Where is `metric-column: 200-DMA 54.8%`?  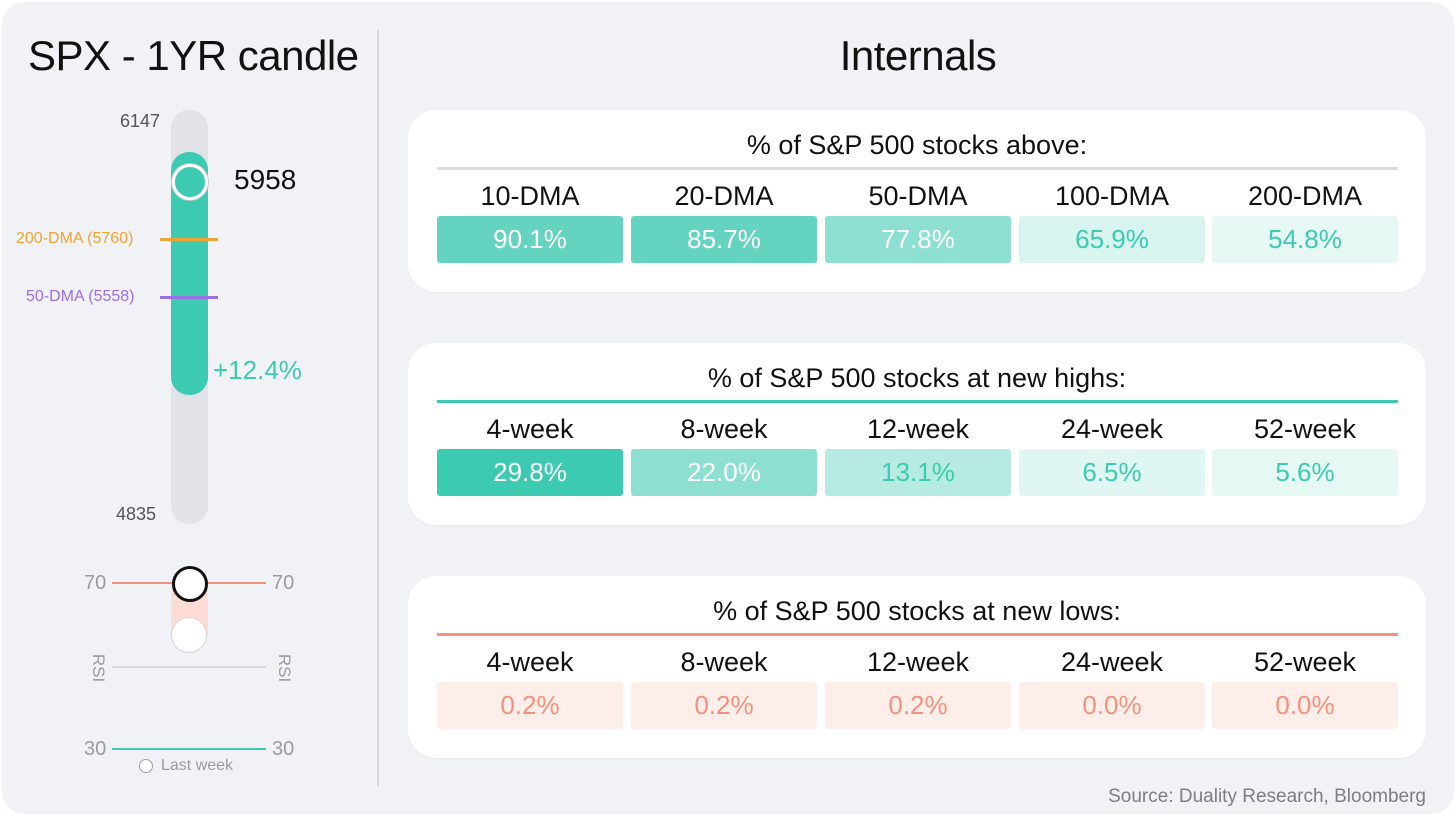
metric-column: 200-DMA 54.8% is located at coordinates (1305, 219).